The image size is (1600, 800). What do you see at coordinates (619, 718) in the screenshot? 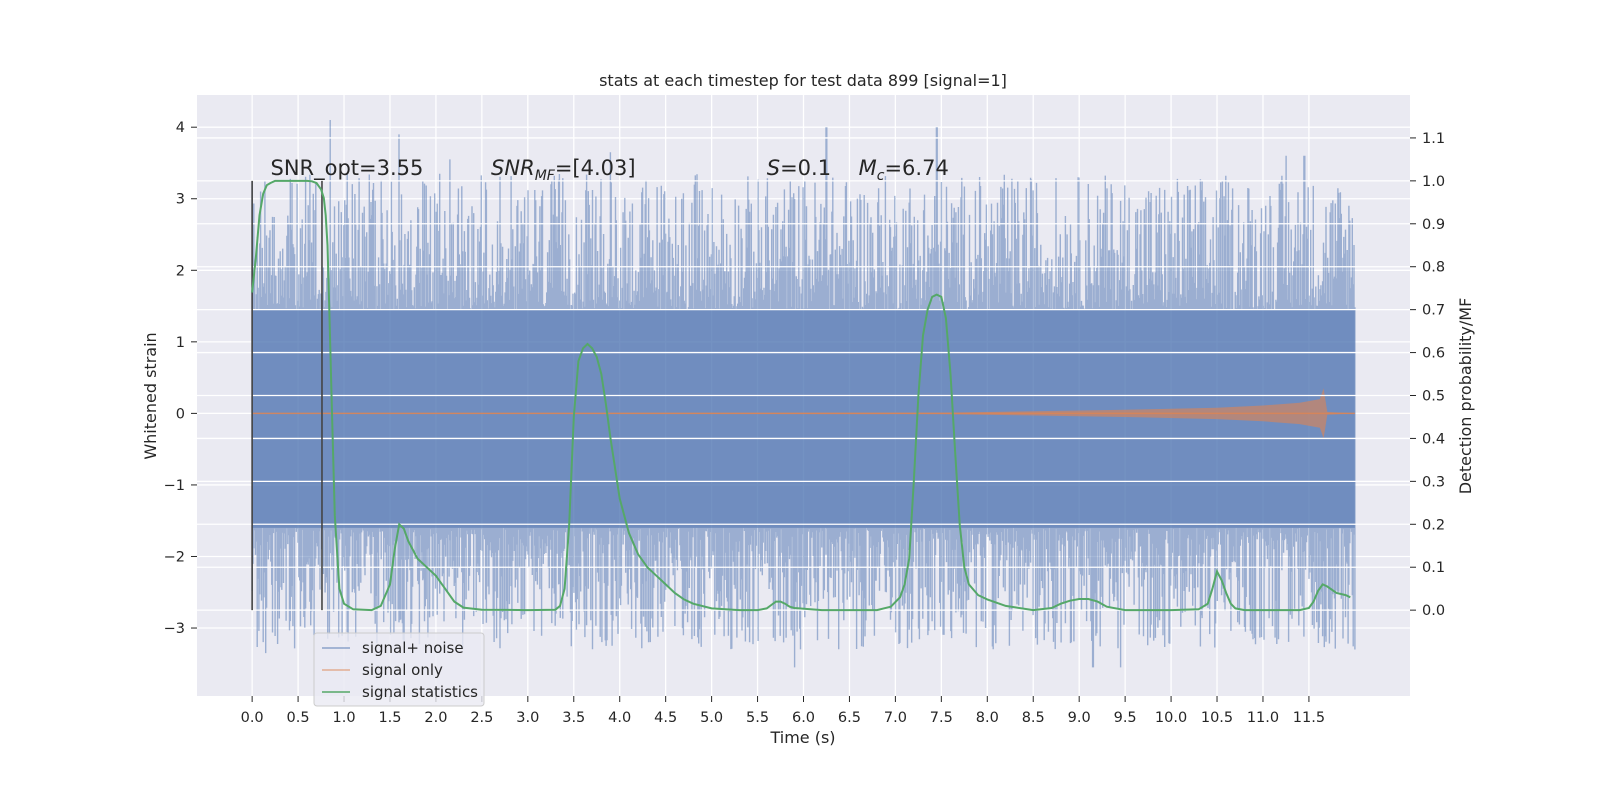
I see `x-tick-label: 4.0` at bounding box center [619, 718].